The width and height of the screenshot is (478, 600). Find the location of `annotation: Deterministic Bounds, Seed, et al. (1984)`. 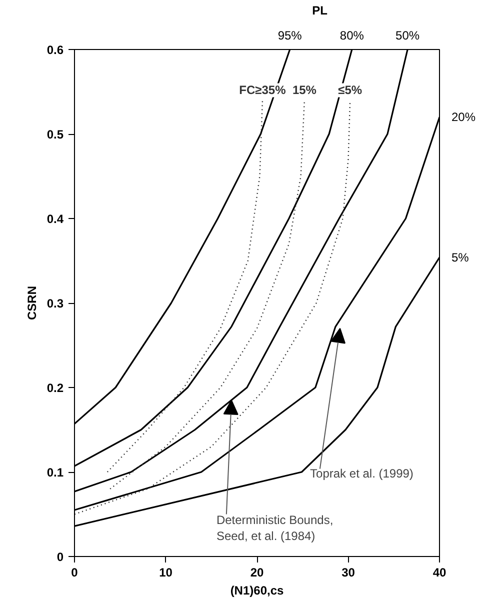

annotation: Deterministic Bounds, Seed, et al. (1984) is located at coordinates (275, 528).